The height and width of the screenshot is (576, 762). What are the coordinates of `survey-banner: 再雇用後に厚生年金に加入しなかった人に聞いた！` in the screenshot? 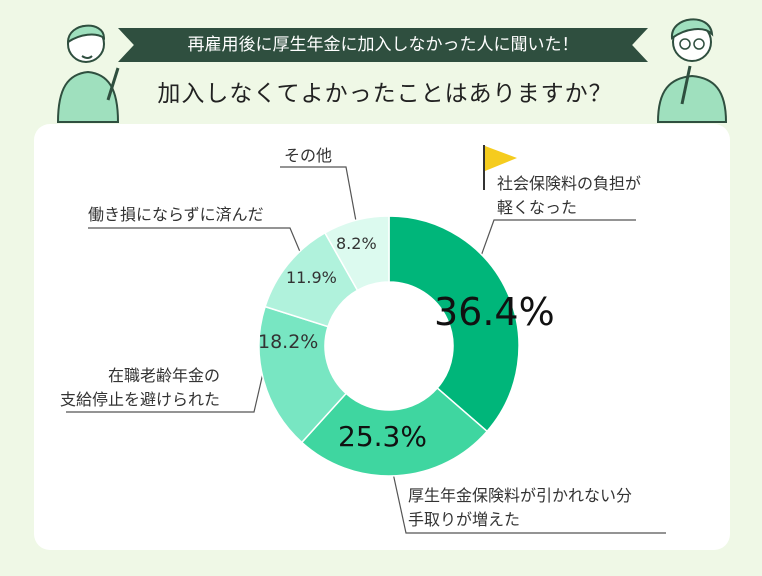 It's located at (383, 45).